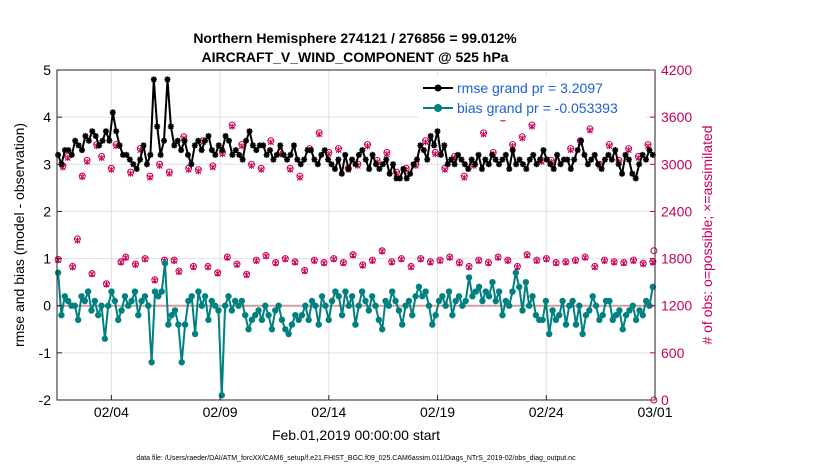 The height and width of the screenshot is (470, 830). I want to click on legend-bias-marker, so click(438, 108).